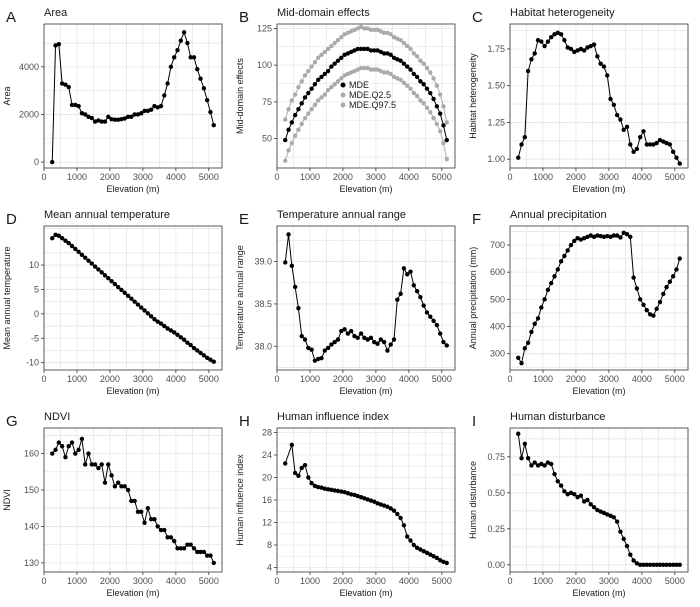 The width and height of the screenshot is (700, 607). What do you see at coordinates (343, 379) in the screenshot?
I see `x-tick-label: 2000` at bounding box center [343, 379].